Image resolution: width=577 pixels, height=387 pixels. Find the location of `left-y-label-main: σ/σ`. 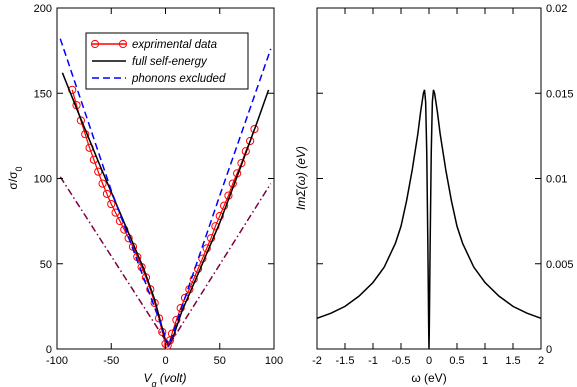

left-y-label-main: σ/σ is located at coordinates (13, 180).